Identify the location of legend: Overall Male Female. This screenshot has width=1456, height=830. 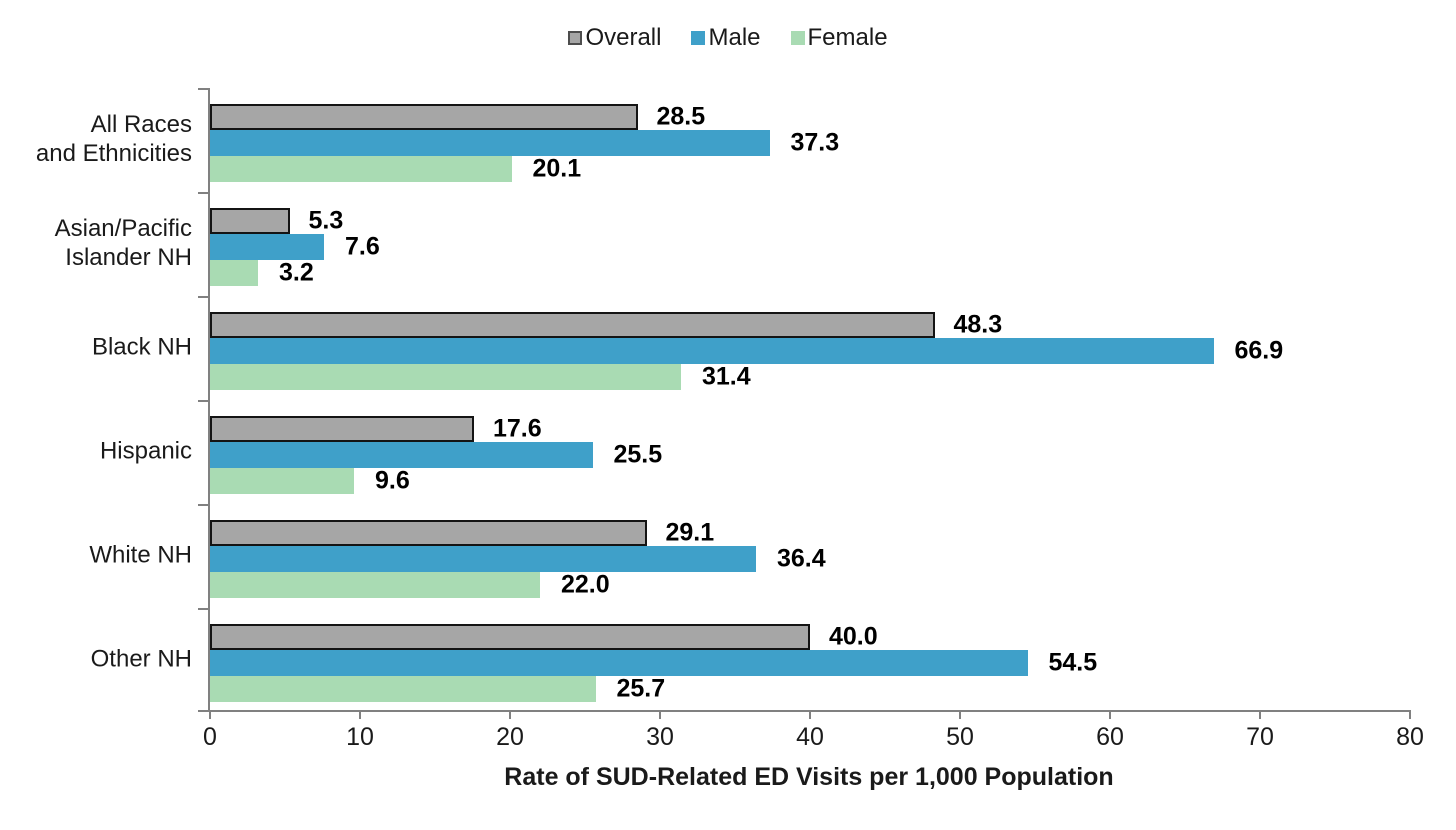
(728, 38).